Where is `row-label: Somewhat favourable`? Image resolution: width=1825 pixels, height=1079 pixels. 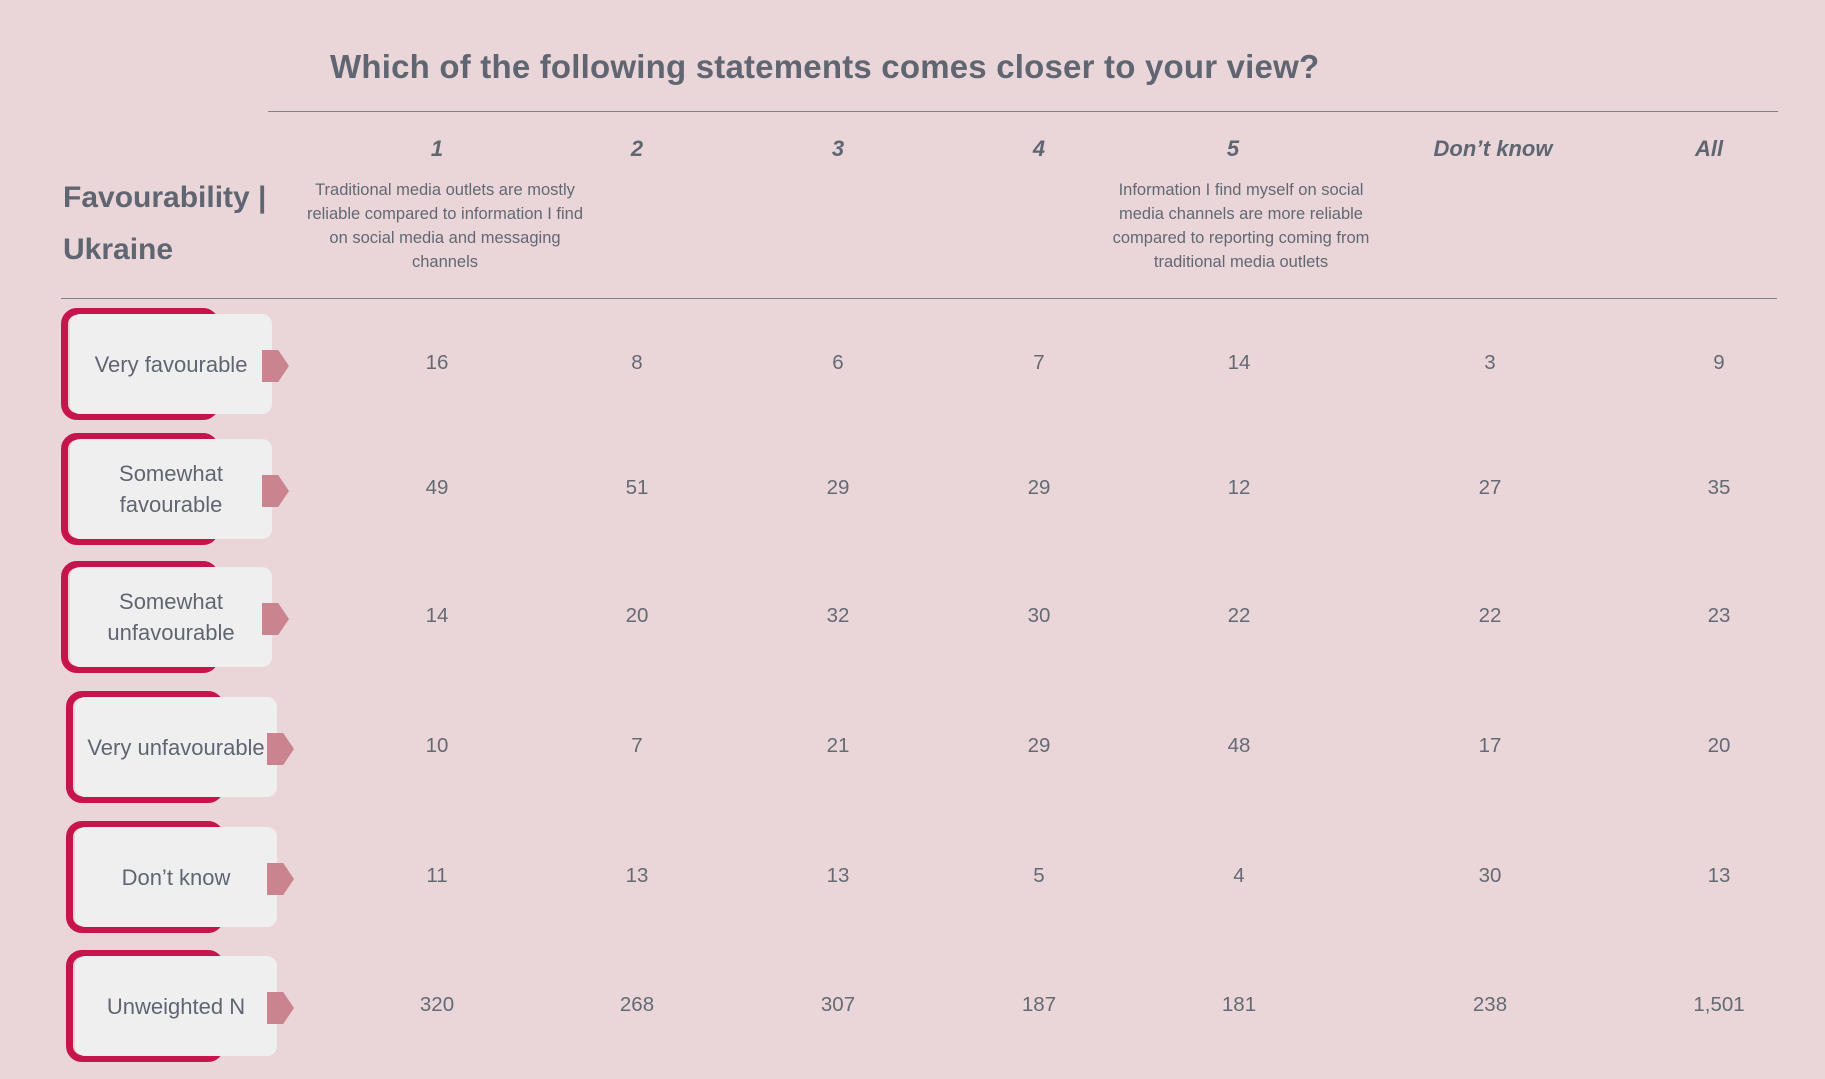 row-label: Somewhat favourable is located at coordinates (176, 489).